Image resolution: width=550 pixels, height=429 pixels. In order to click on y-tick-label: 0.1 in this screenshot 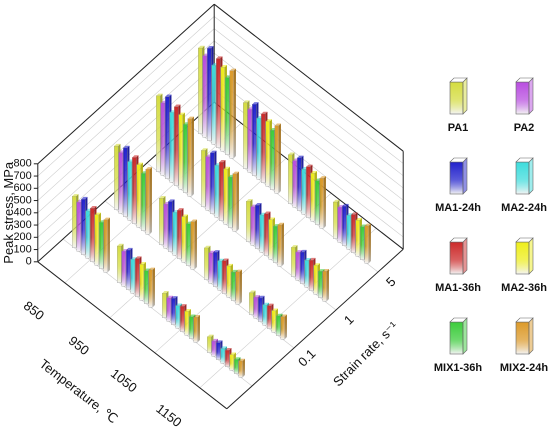, I will do `click(306, 357)`.